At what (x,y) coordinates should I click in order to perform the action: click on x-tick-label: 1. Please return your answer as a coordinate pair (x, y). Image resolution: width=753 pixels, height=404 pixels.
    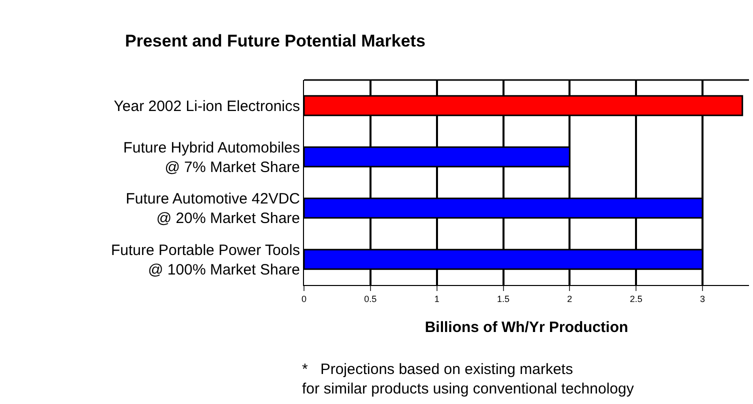
    Looking at the image, I should click on (437, 299).